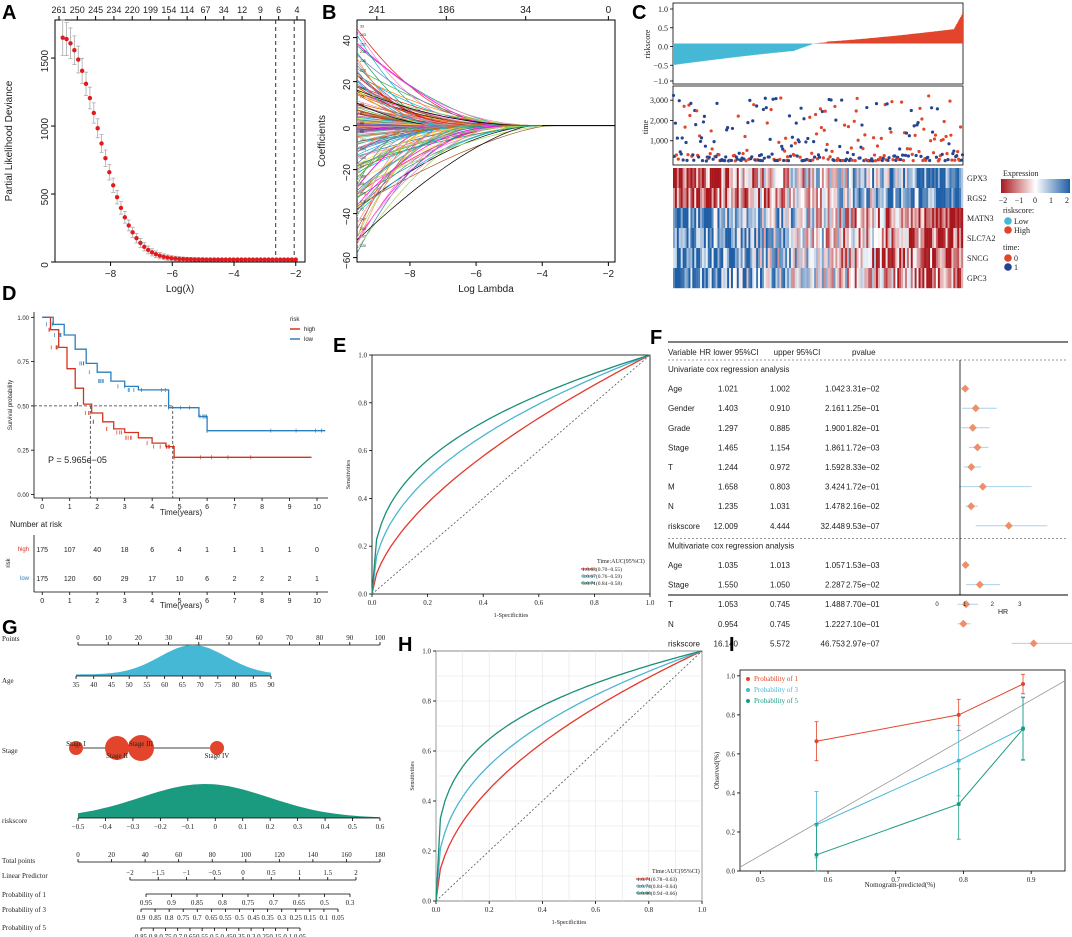 Image resolution: width=1072 pixels, height=937 pixels. What do you see at coordinates (23, 407) in the screenshot?
I see `y-tick-label: 0.50` at bounding box center [23, 407].